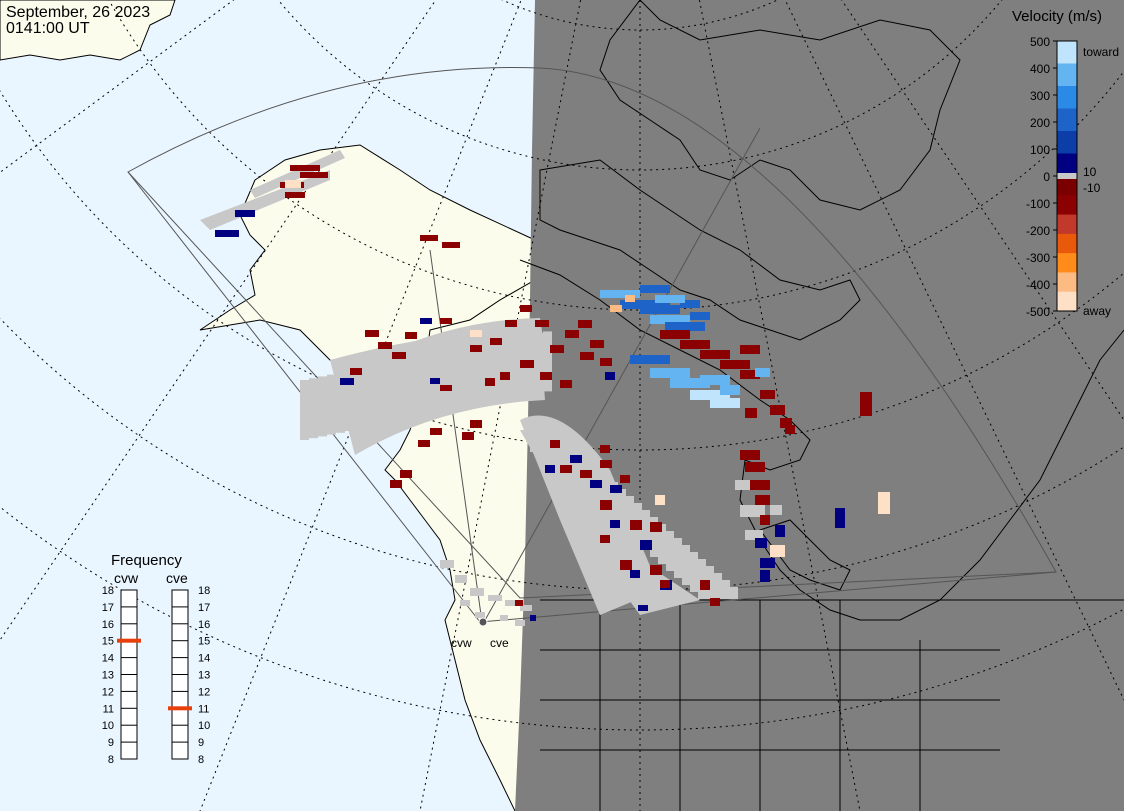  I want to click on freq-marker-cve, so click(180, 708).